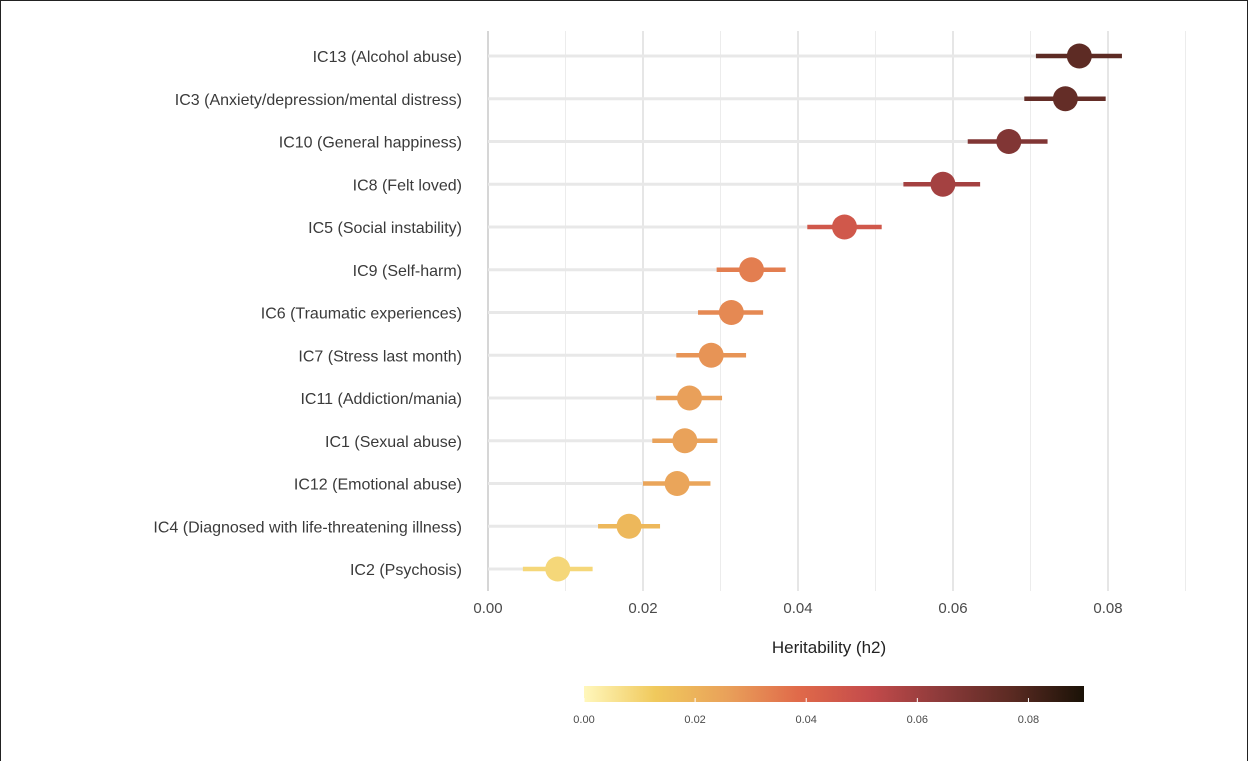  What do you see at coordinates (834, 694) in the screenshot?
I see `colorbar` at bounding box center [834, 694].